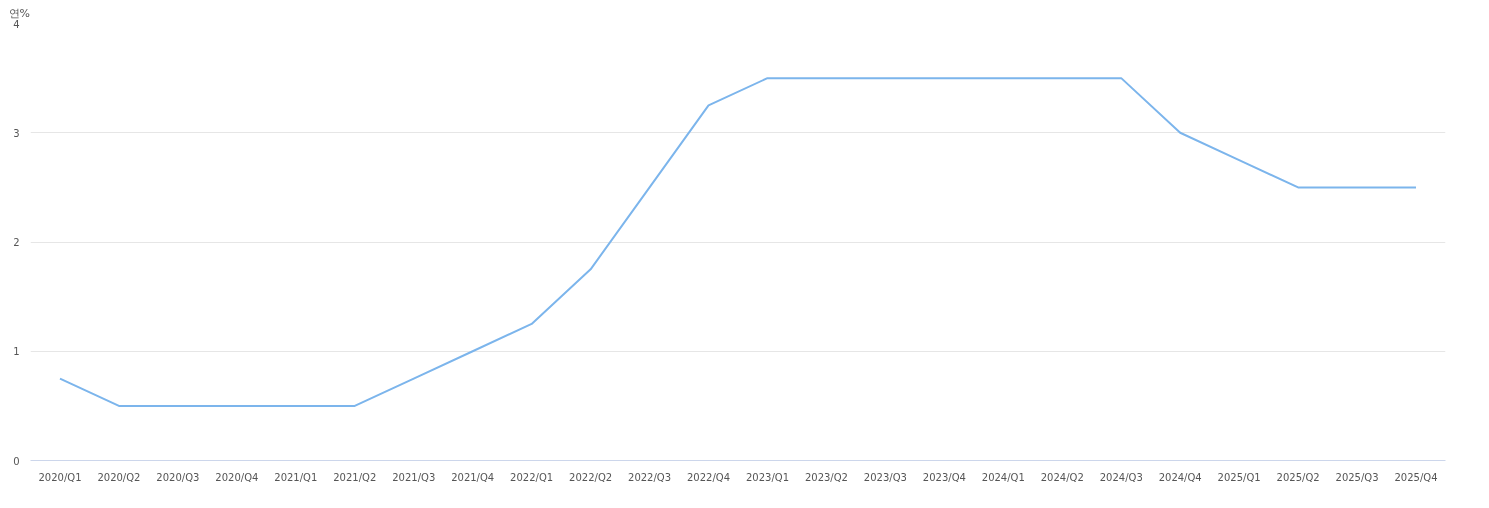 This screenshot has height=508, width=1489. What do you see at coordinates (296, 477) in the screenshot?
I see `x-tick-label: 2021/Q1` at bounding box center [296, 477].